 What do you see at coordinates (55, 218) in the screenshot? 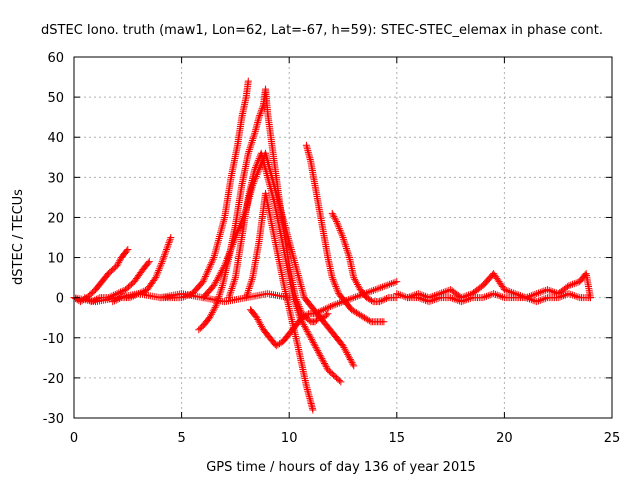
I see `y-tick-label: 20` at bounding box center [55, 218].